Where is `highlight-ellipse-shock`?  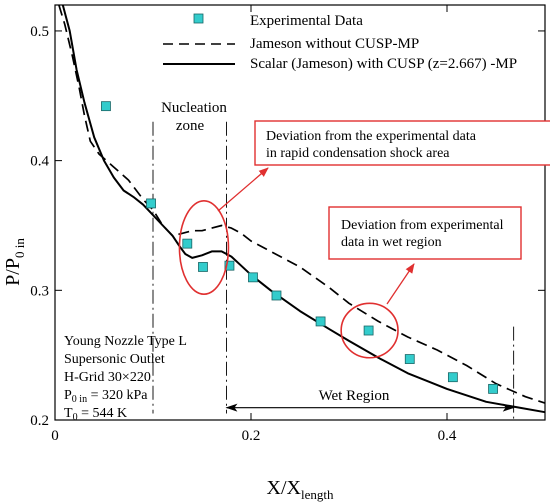 highlight-ellipse-shock is located at coordinates (204, 248).